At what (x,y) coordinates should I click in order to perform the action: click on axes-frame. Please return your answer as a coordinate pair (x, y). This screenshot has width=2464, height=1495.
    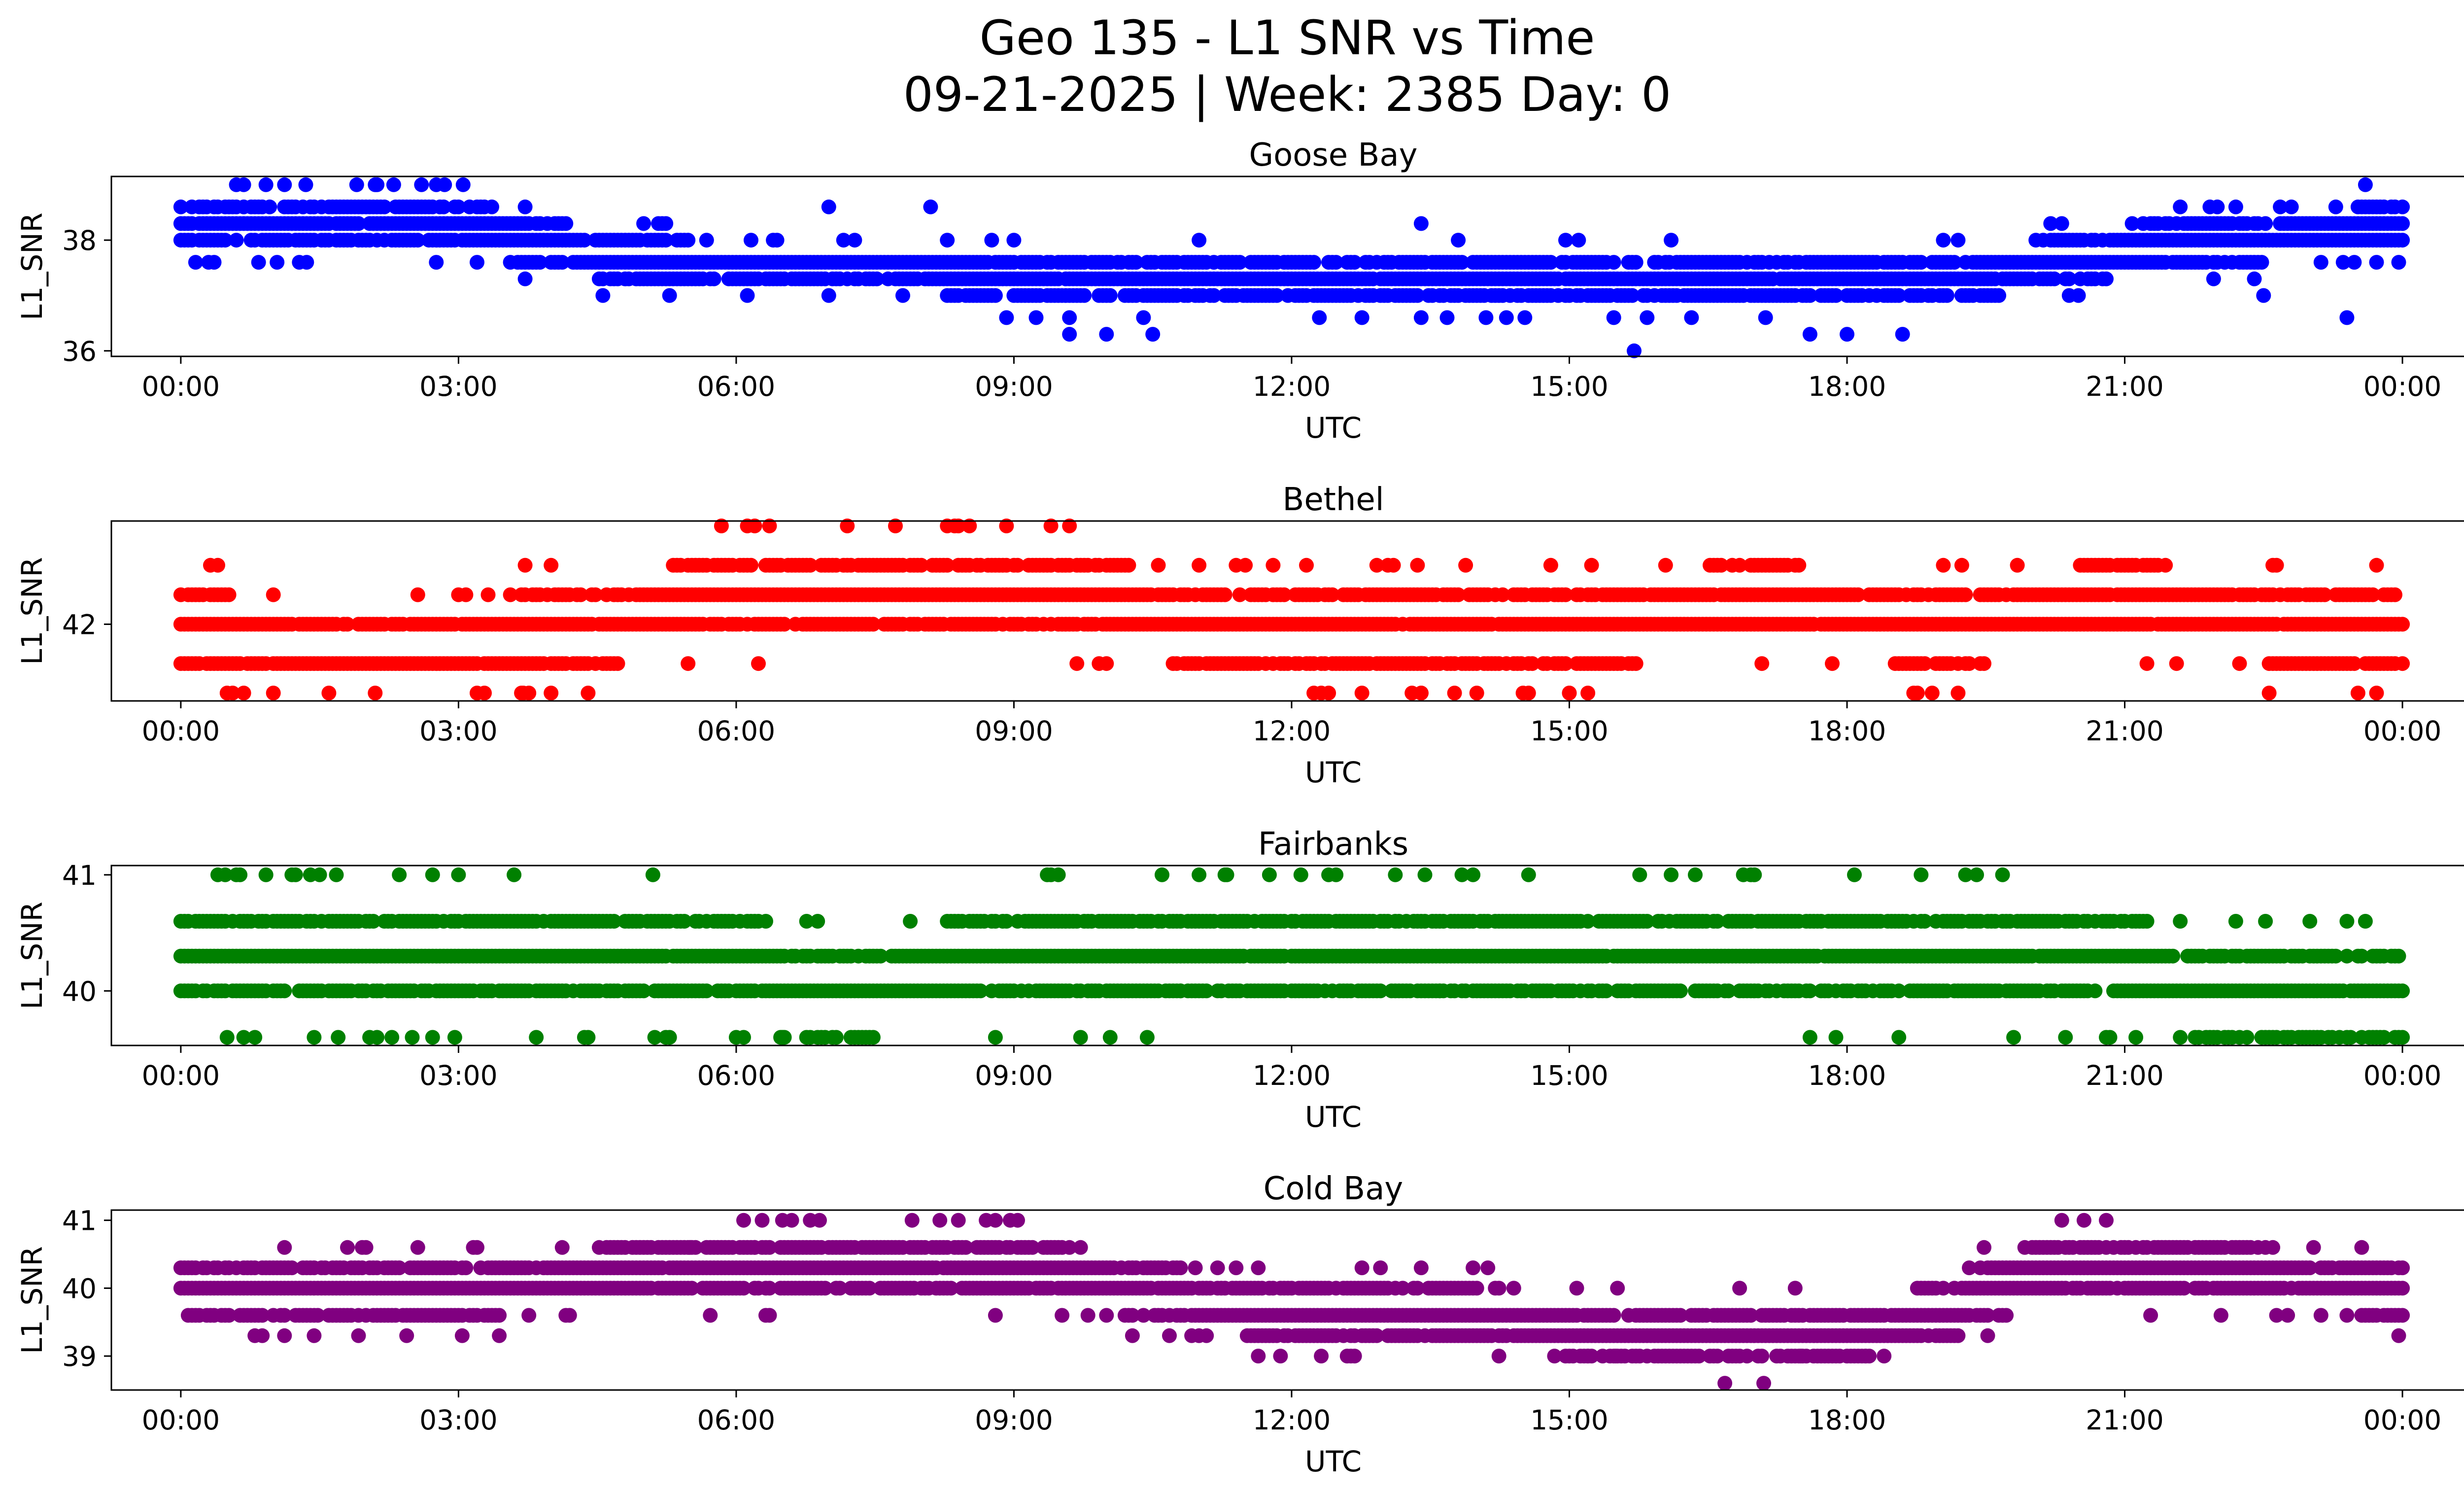
    Looking at the image, I should click on (1287, 611).